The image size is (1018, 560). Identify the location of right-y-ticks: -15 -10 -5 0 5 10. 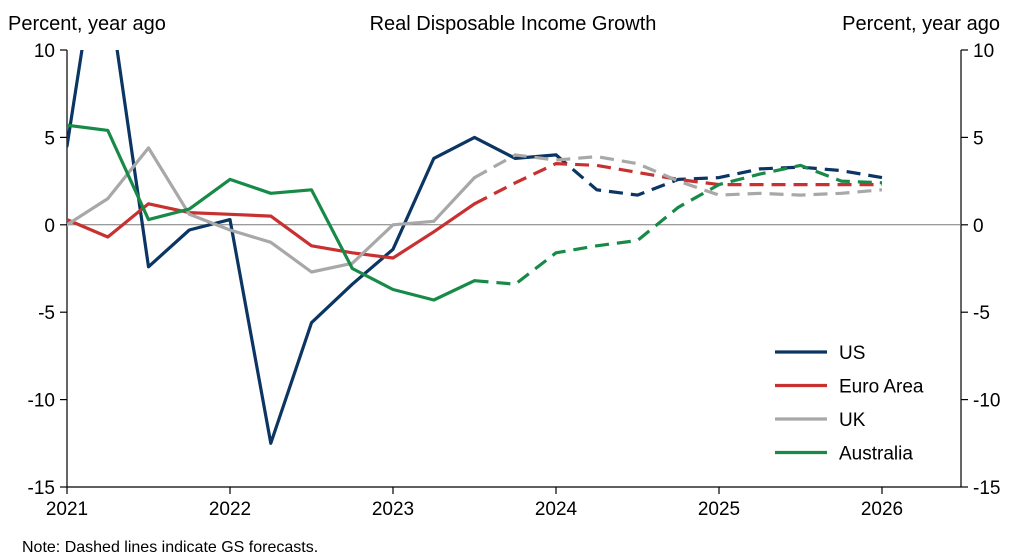
(980, 270).